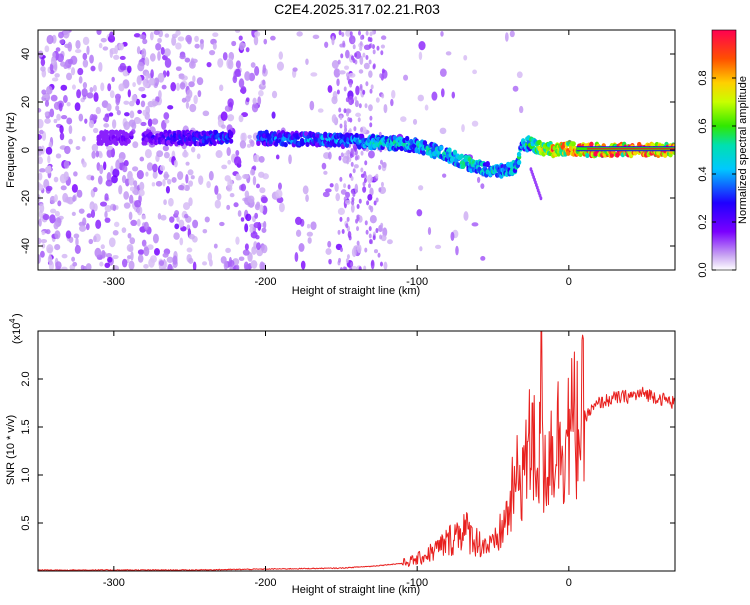 The height and width of the screenshot is (605, 750). I want to click on x-tick-label: -300, so click(114, 583).